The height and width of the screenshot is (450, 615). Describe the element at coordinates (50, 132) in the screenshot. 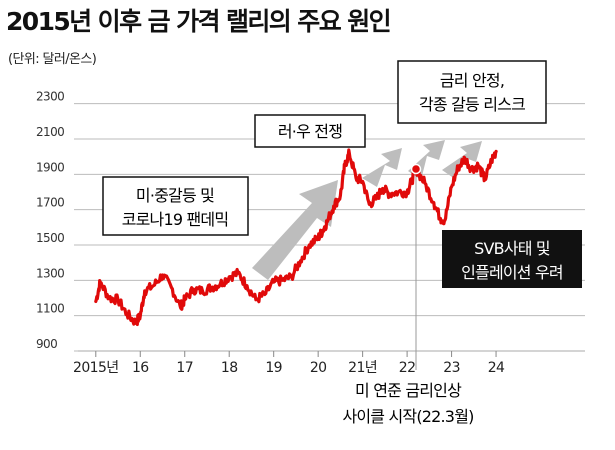

I see `y-tick-label: 2100` at that location.